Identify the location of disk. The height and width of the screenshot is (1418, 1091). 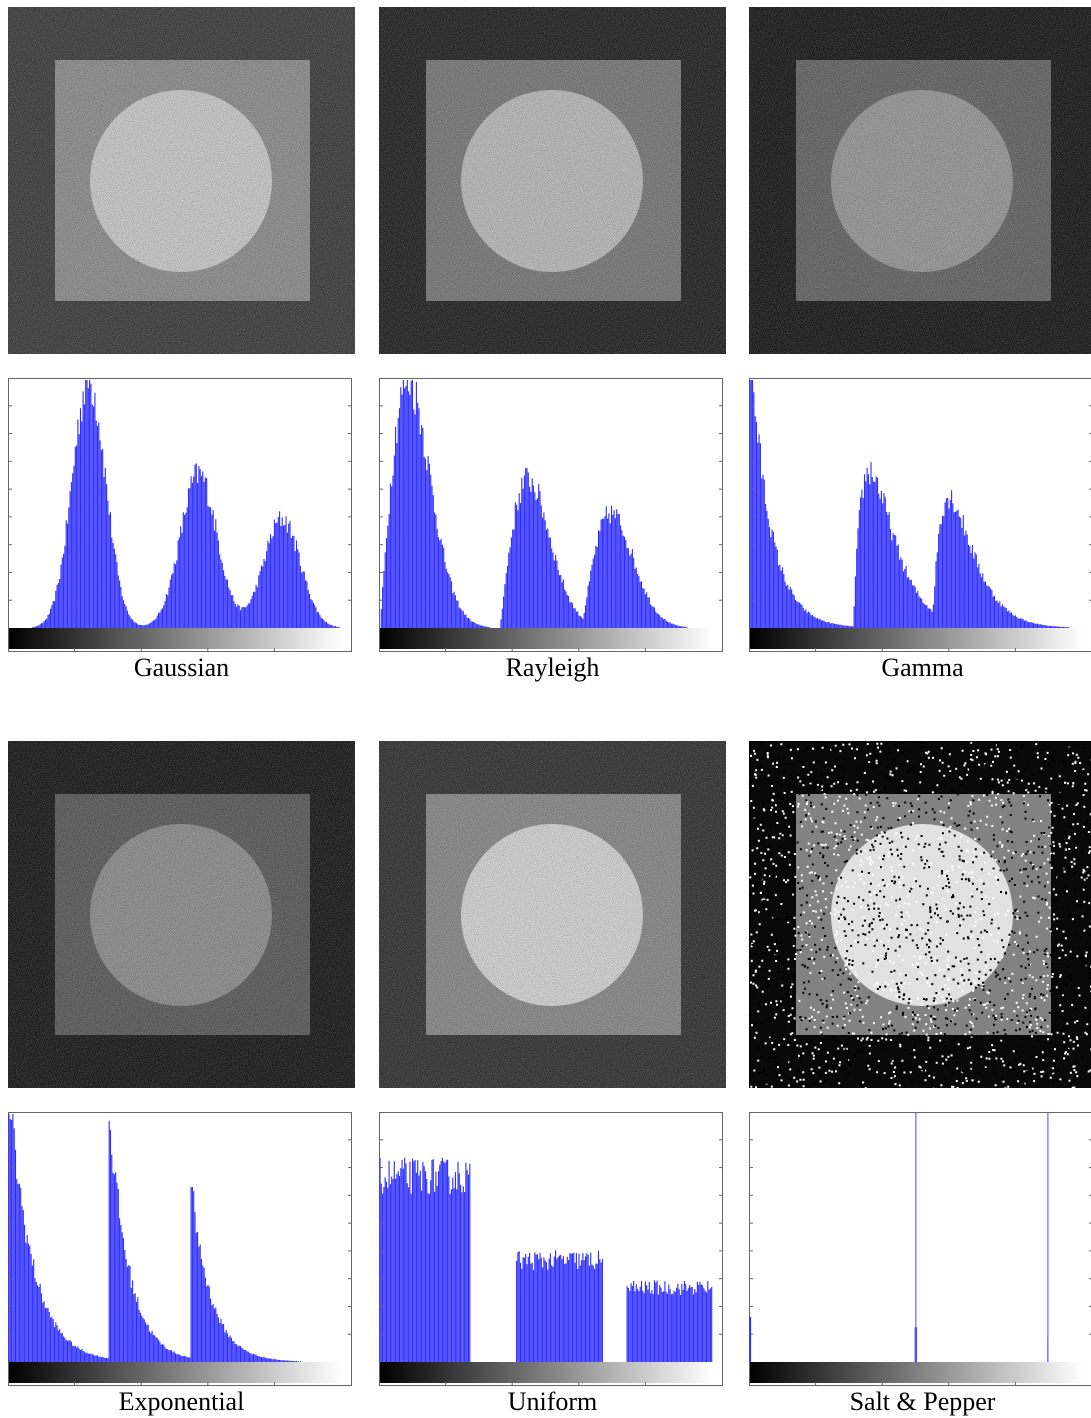
(922, 915).